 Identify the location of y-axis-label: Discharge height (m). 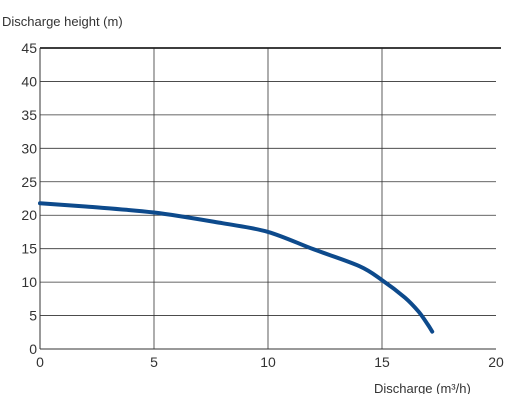
(62, 21).